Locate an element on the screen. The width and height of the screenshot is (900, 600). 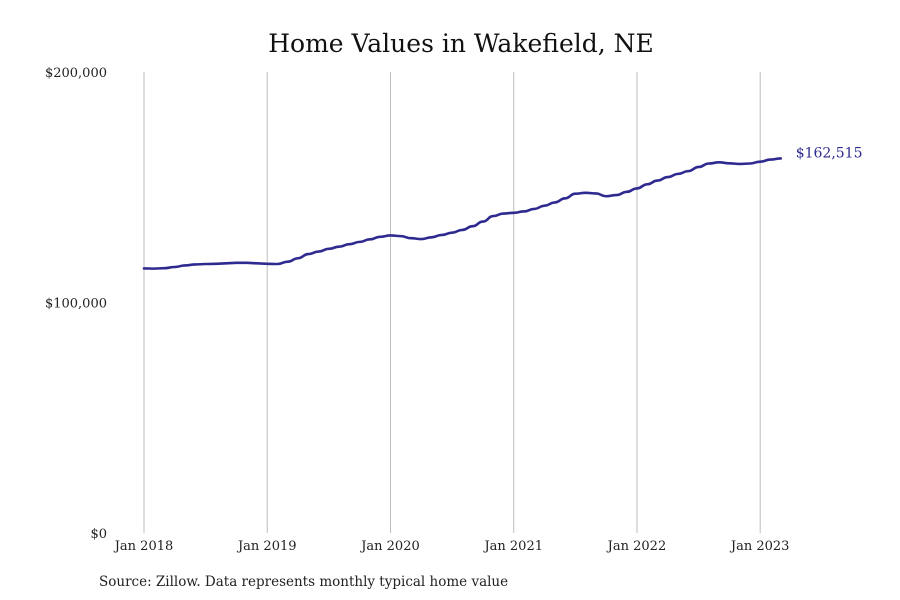
series-end-value-label: $162,515 is located at coordinates (829, 153).